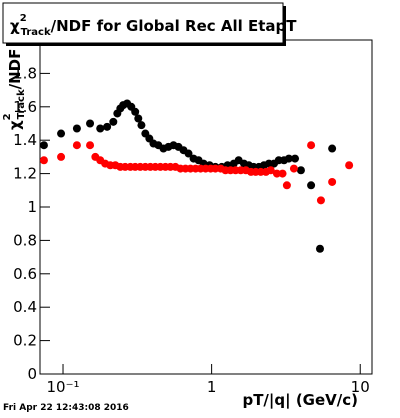 The image size is (400, 418). I want to click on y-tick-label: 0.8, so click(25, 240).